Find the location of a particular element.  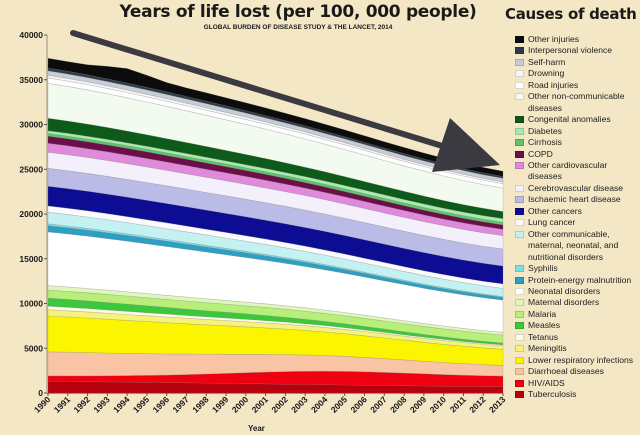

legend-label: Diarrhoeal diseases is located at coordinates (566, 371).